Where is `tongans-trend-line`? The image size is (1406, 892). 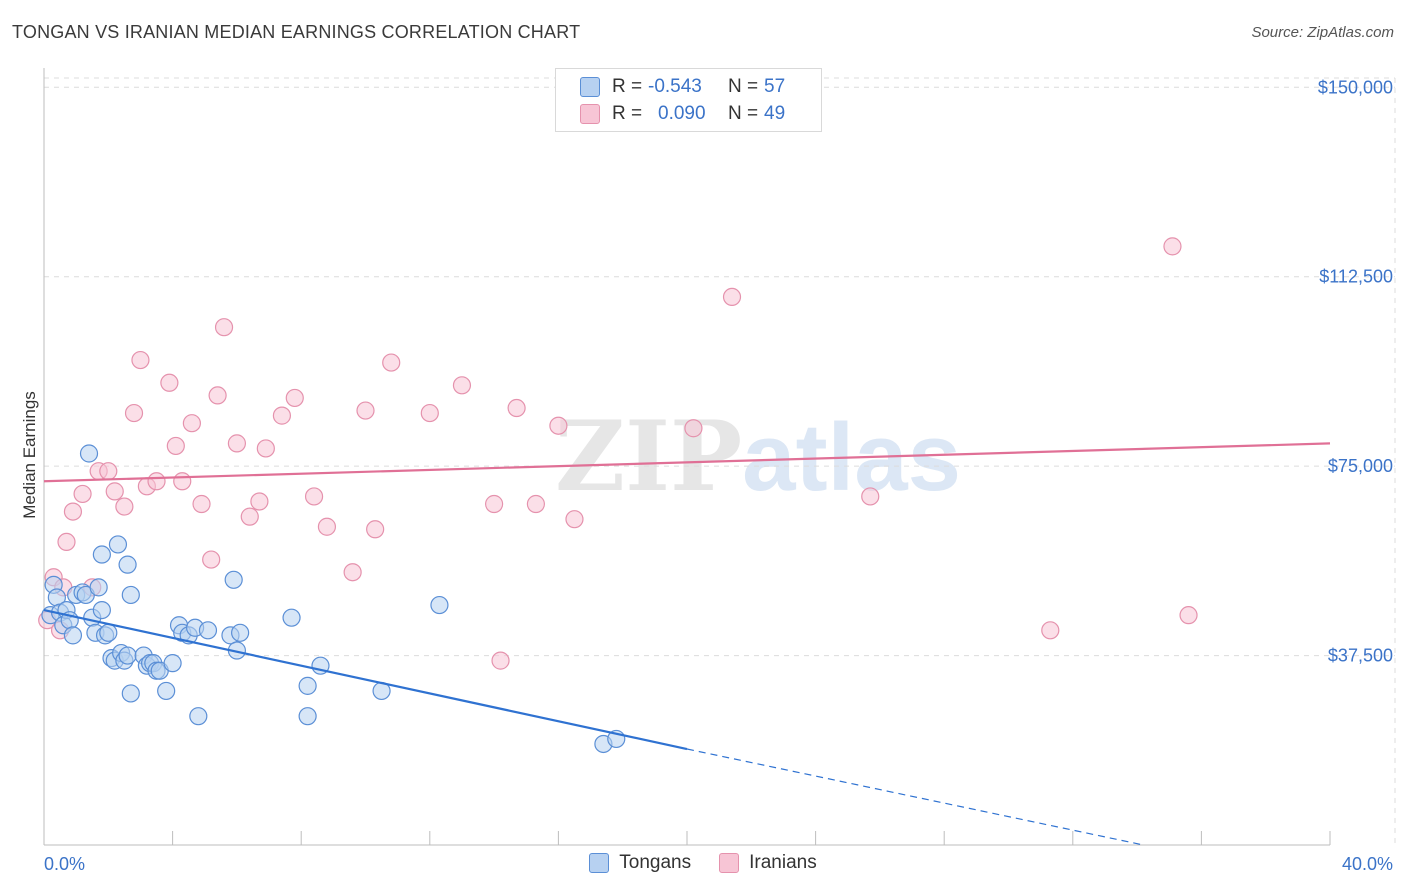
tongans-trend-line is located at coordinates (365, 680).